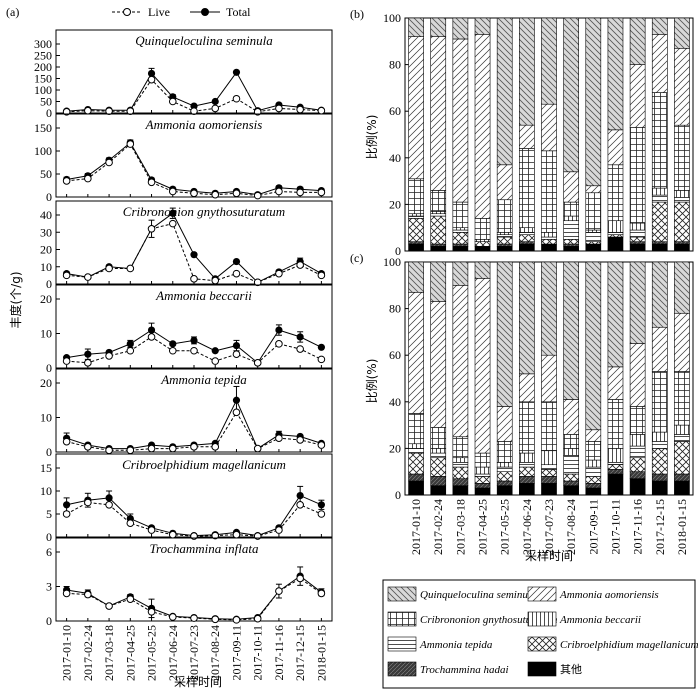 The width and height of the screenshot is (700, 692). Describe the element at coordinates (204, 40) in the screenshot. I see `chart-title: Quinqueloculina seminula` at that location.